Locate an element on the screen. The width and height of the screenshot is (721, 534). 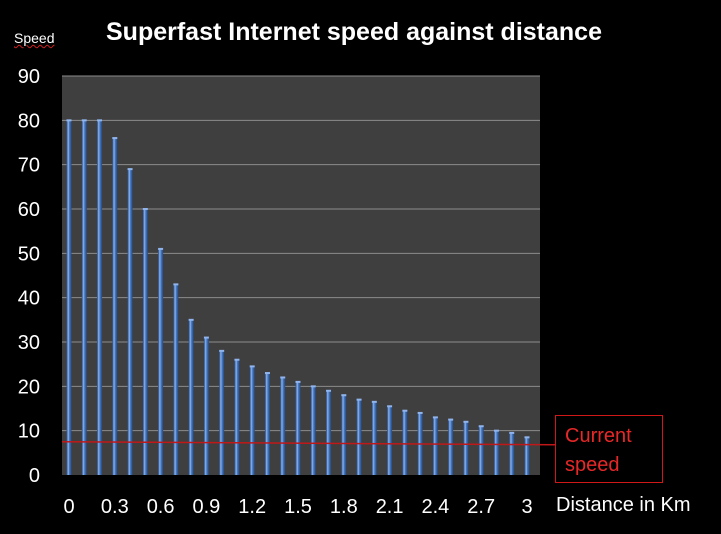
x-tick-label: 0 is located at coordinates (68, 507).